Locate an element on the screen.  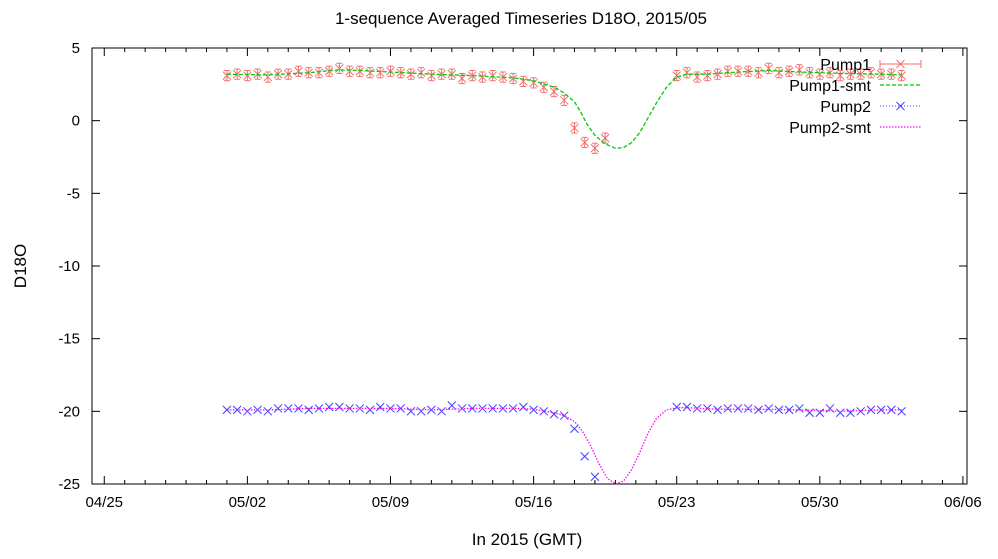
legend-label: Pump1-smt is located at coordinates (830, 86).